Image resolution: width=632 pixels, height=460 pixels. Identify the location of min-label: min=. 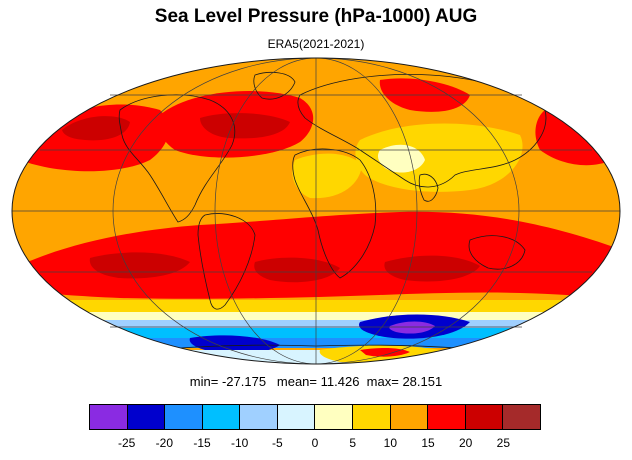
(204, 381).